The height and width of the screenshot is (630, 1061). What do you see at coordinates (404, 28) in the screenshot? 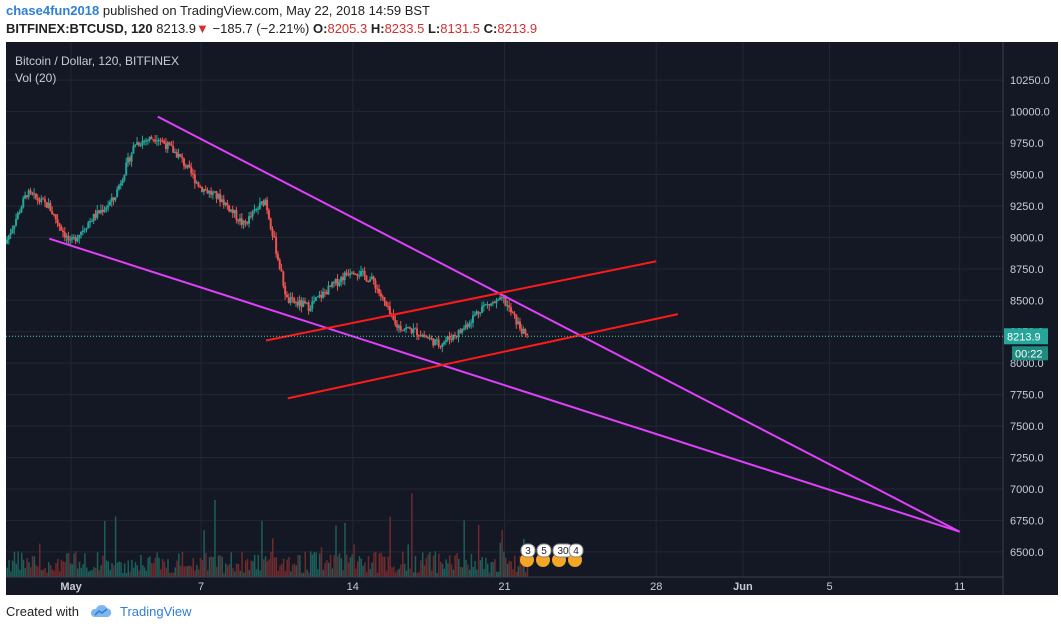
I see `high-value: 8233.5` at bounding box center [404, 28].